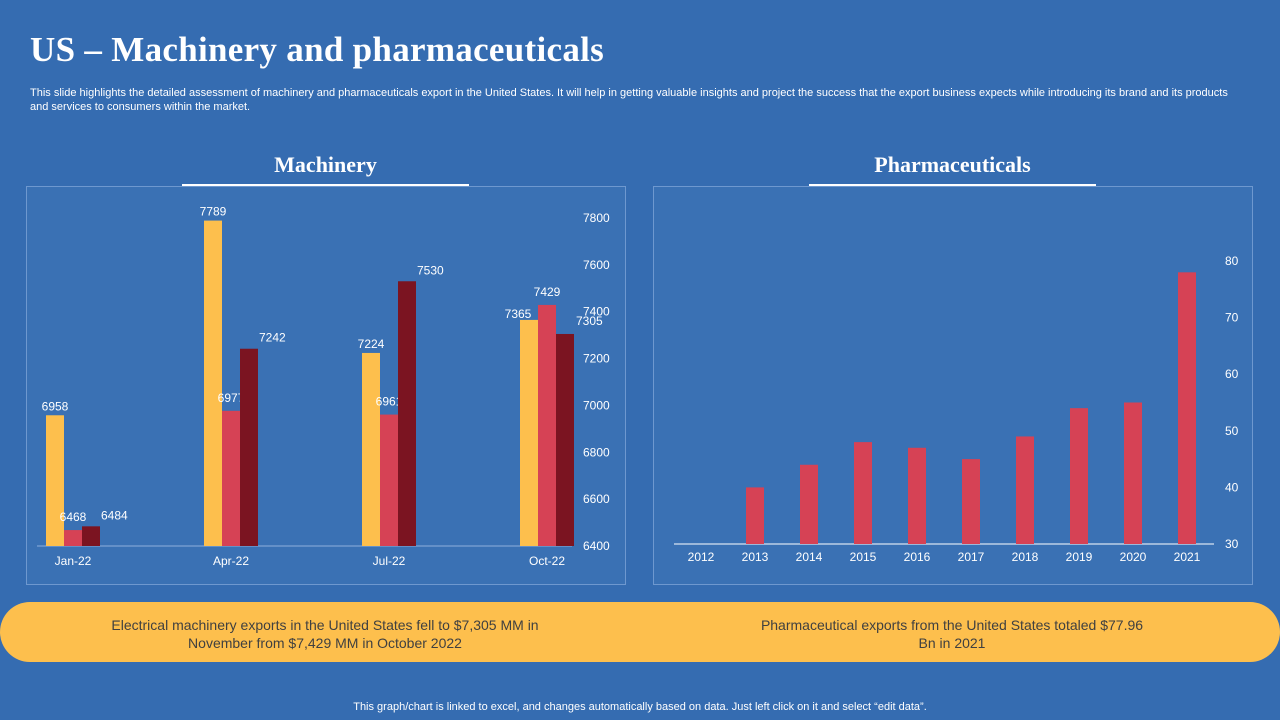  I want to click on machinery-data-label: 6484, so click(114, 515).